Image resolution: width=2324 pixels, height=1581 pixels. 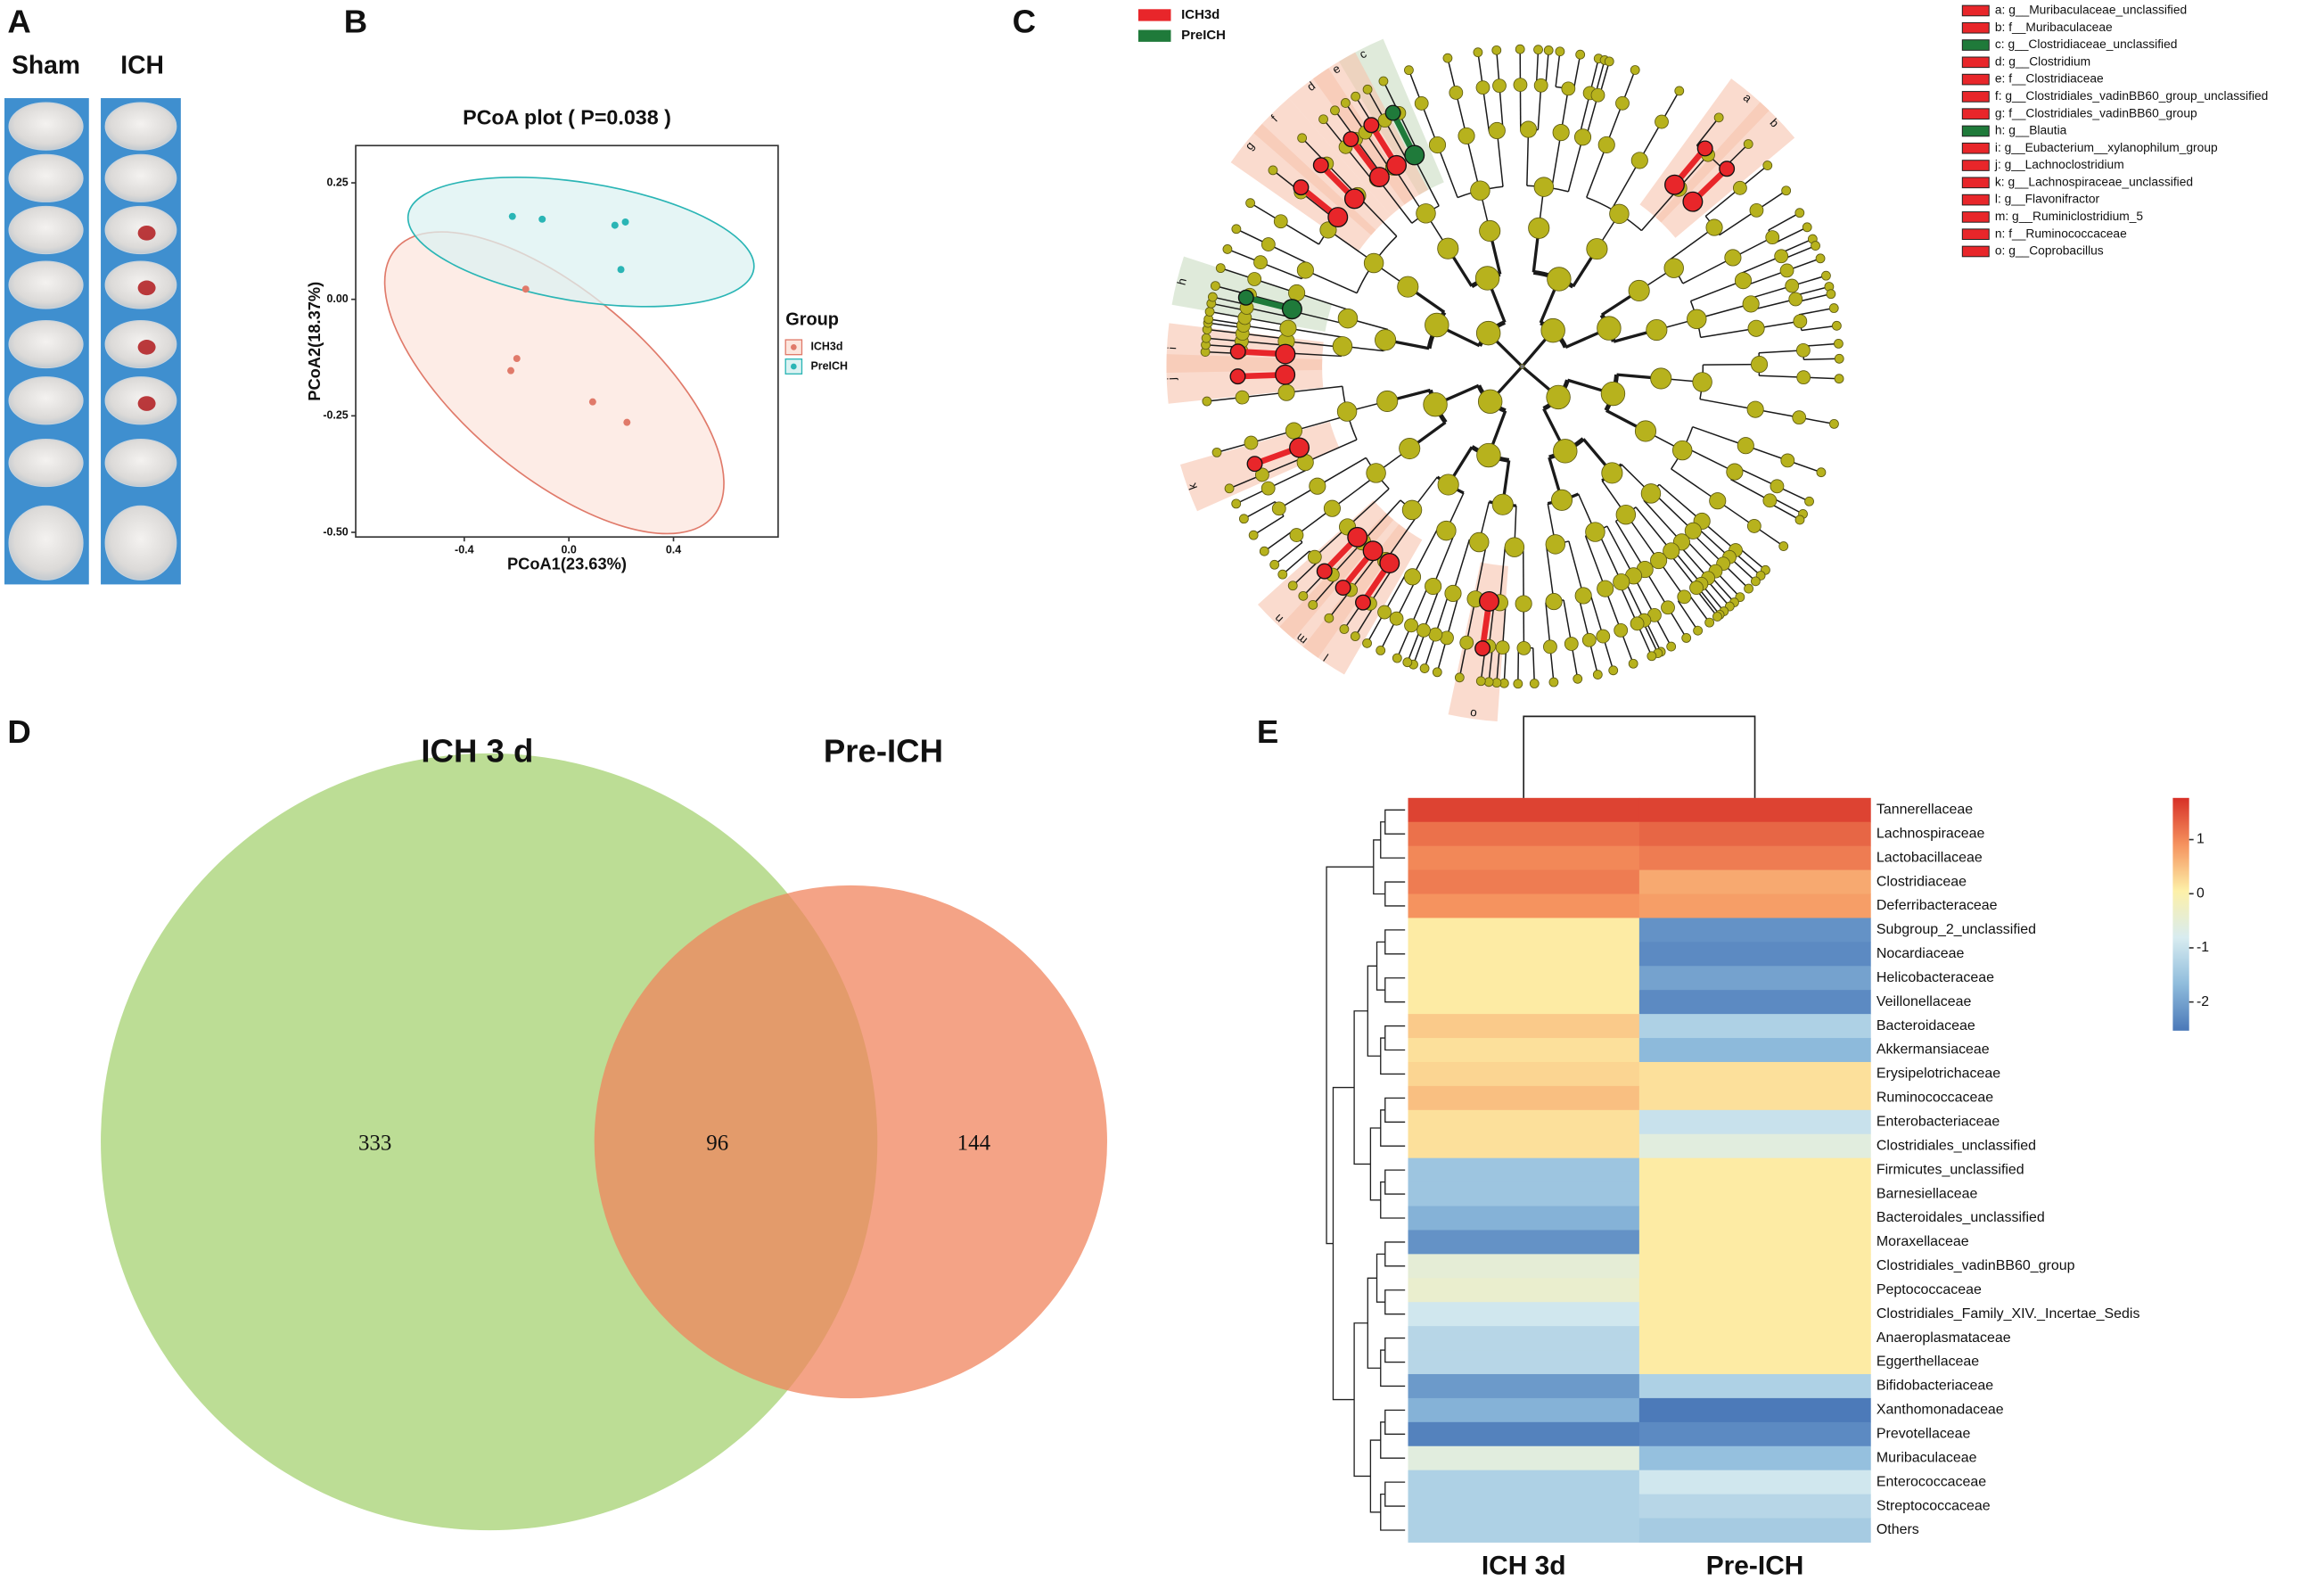 What do you see at coordinates (2203, 1001) in the screenshot?
I see `color-tick-label: -2` at bounding box center [2203, 1001].